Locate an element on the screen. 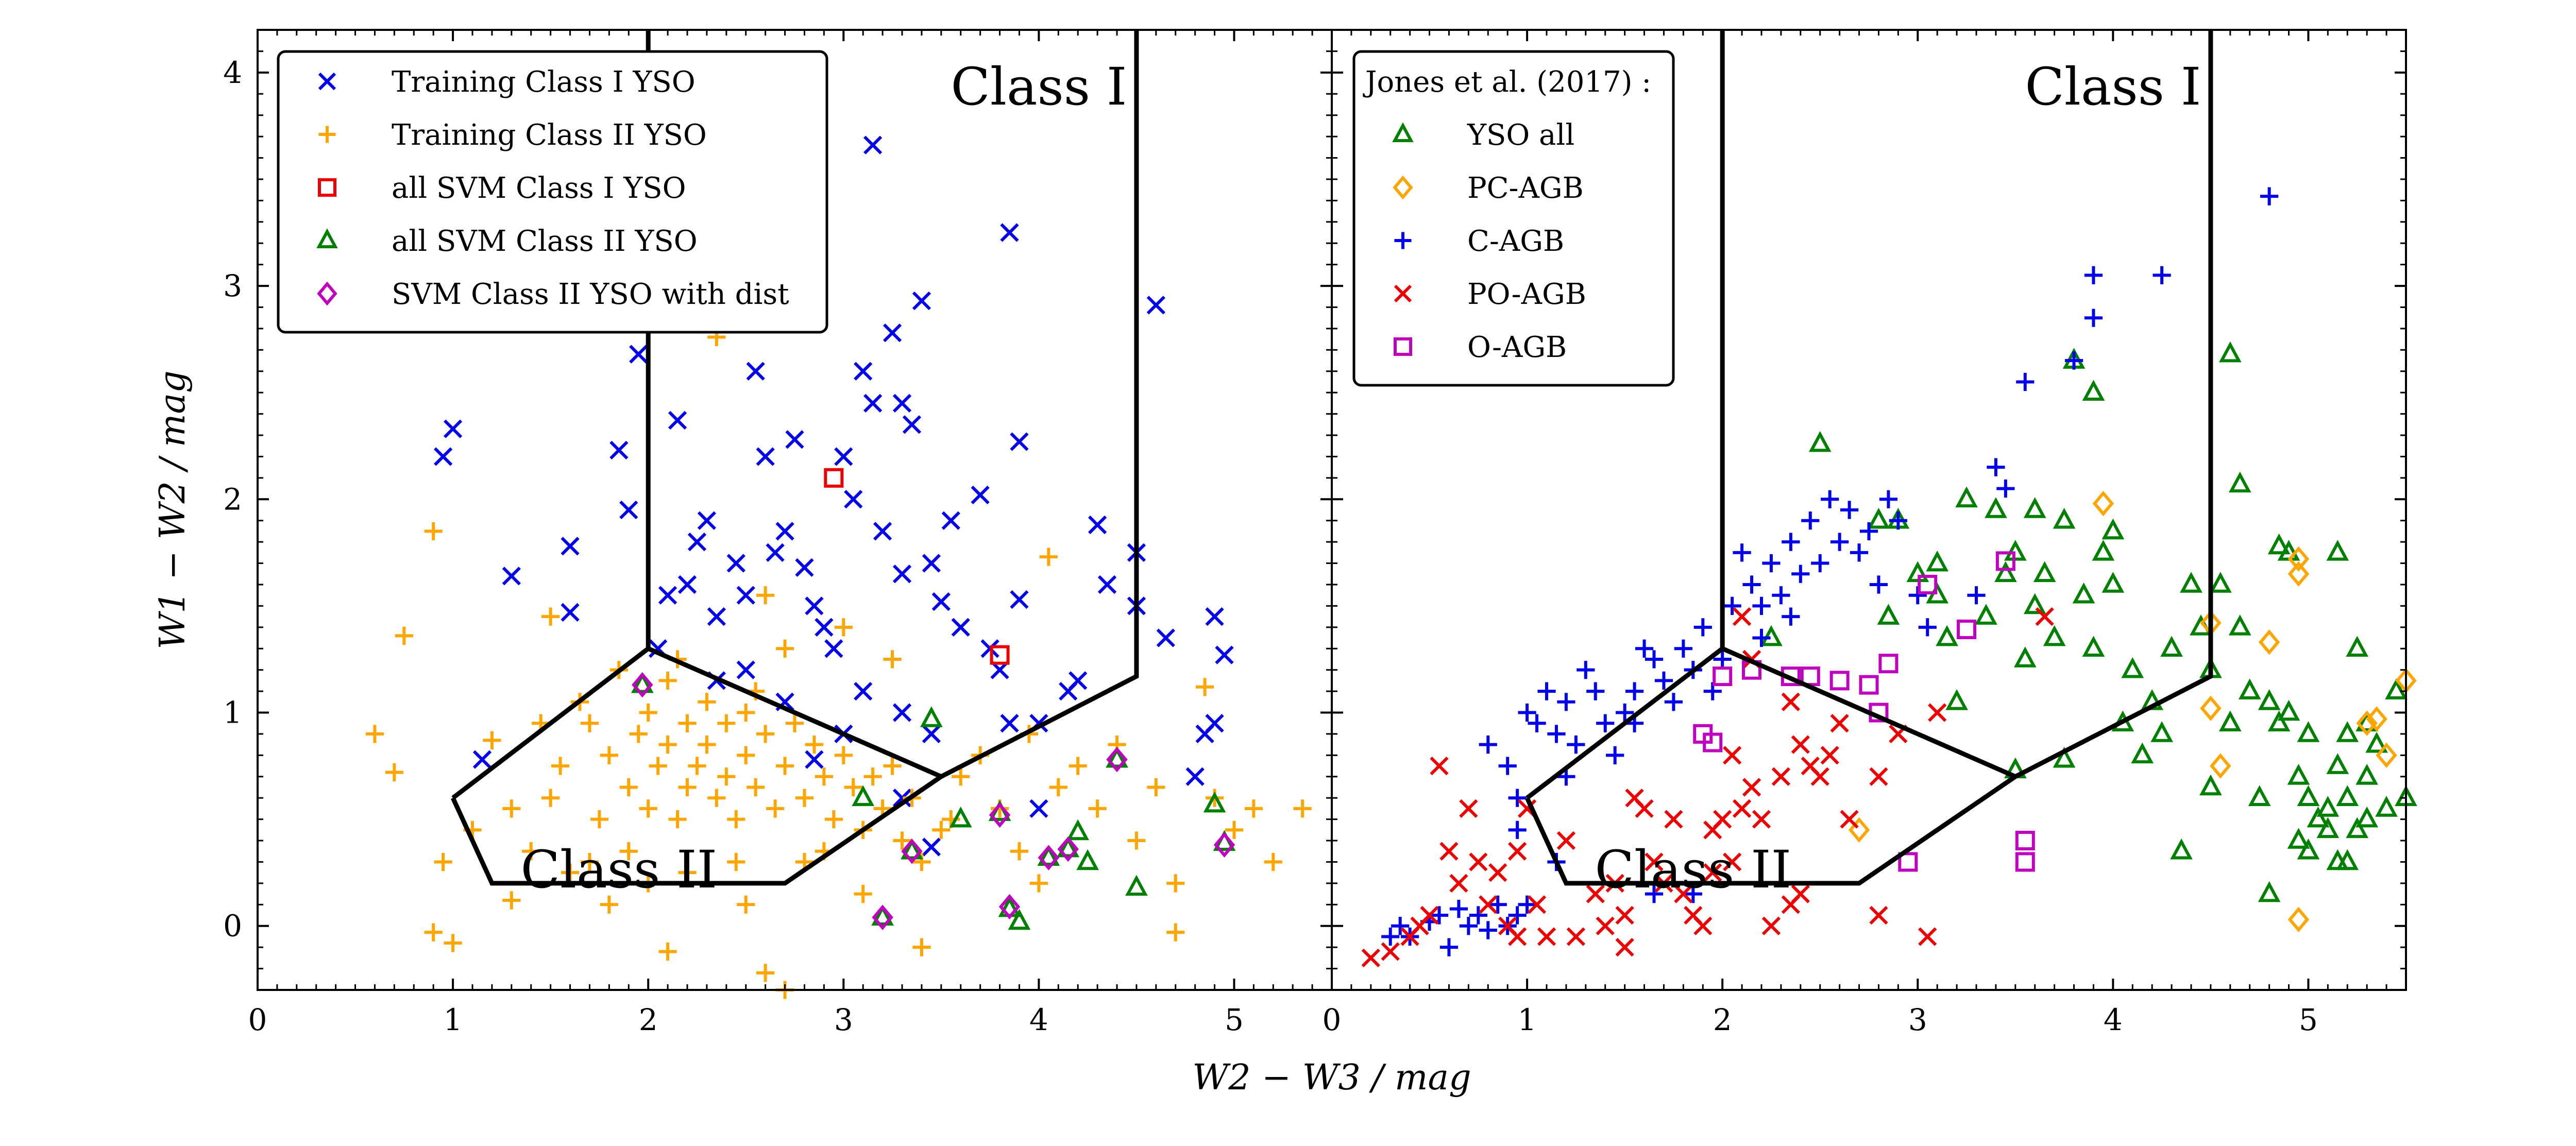 This screenshot has height=1146, width=2576. legend-label: O-AGB is located at coordinates (1517, 348).